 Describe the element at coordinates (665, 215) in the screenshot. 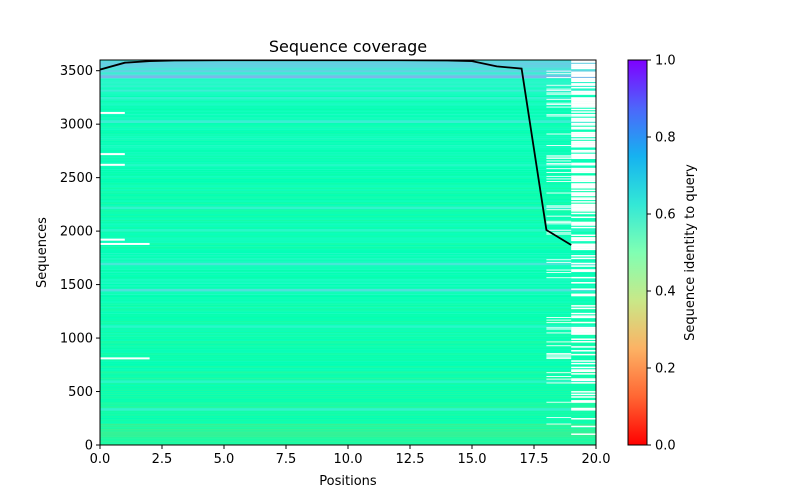

I see `colorbar-tick-label: 0.6` at that location.